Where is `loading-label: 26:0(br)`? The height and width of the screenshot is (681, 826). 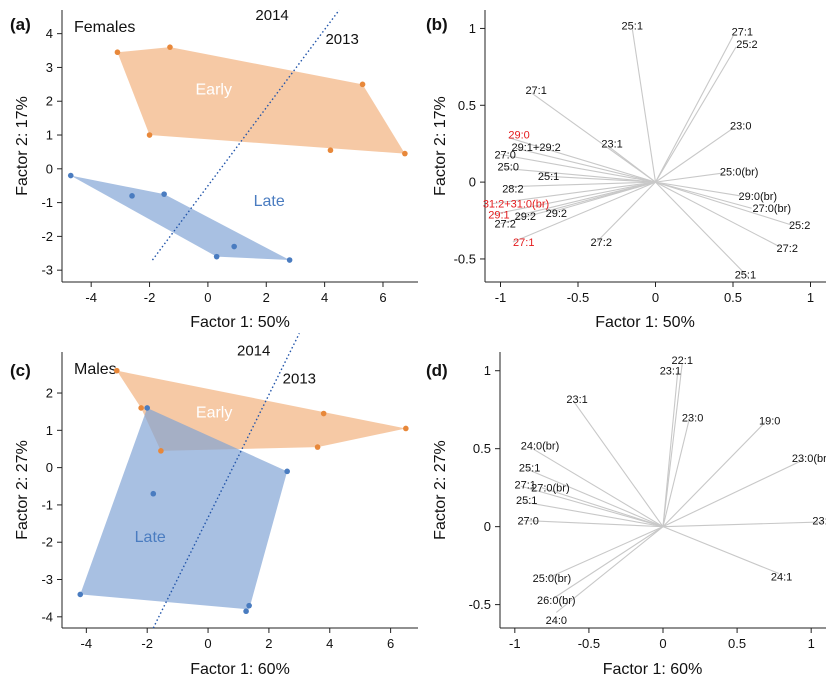
loading-label: 26:0(br) is located at coordinates (556, 601).